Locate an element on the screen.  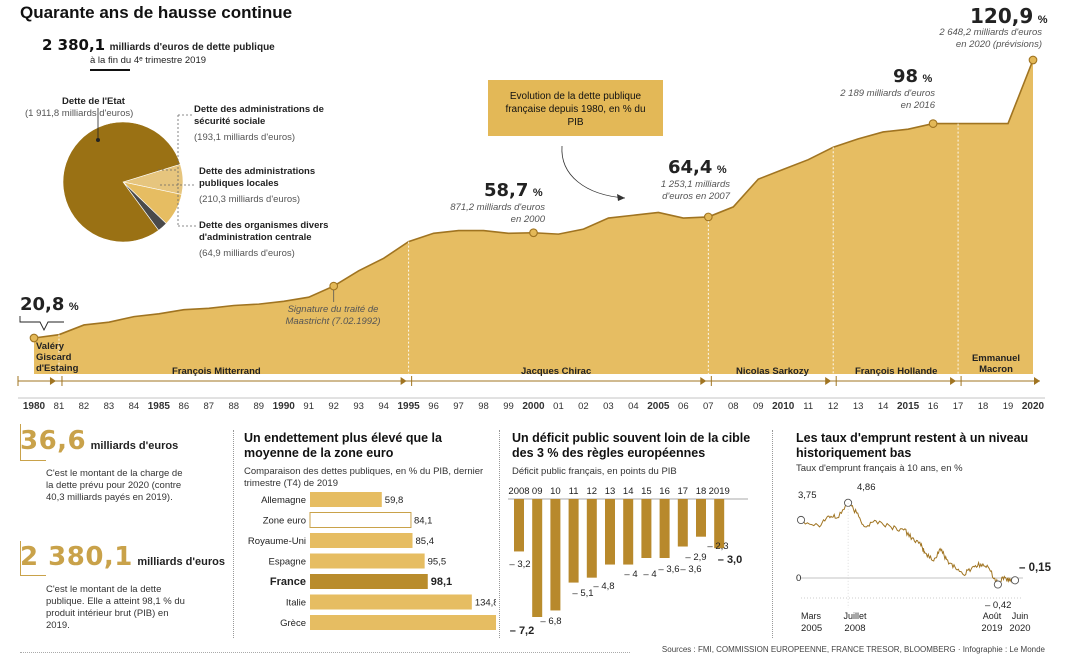
annot-2016-sub1: 2 189 milliards d'euros is located at coordinates (887, 93).